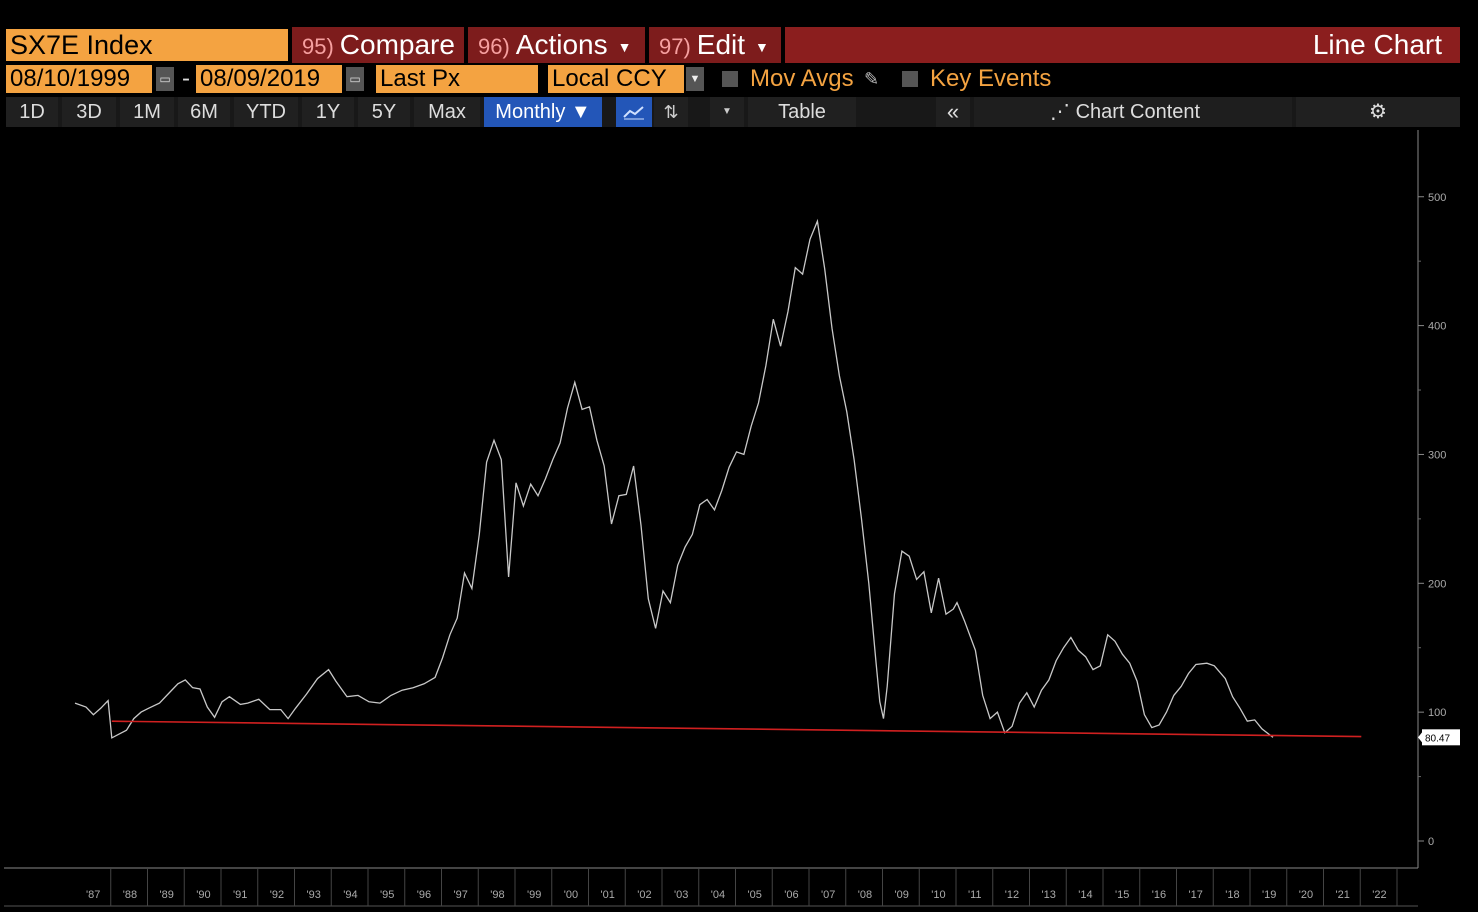  What do you see at coordinates (608, 895) in the screenshot?
I see `x-tick-label: '01` at bounding box center [608, 895].